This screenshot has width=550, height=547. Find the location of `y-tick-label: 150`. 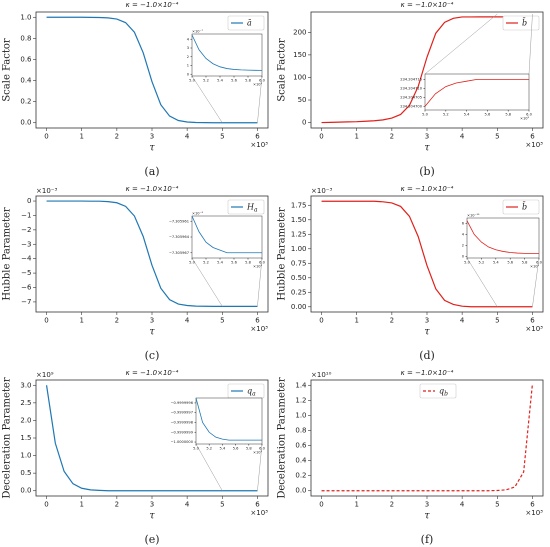

y-tick-label: 150 is located at coordinates (299, 55).